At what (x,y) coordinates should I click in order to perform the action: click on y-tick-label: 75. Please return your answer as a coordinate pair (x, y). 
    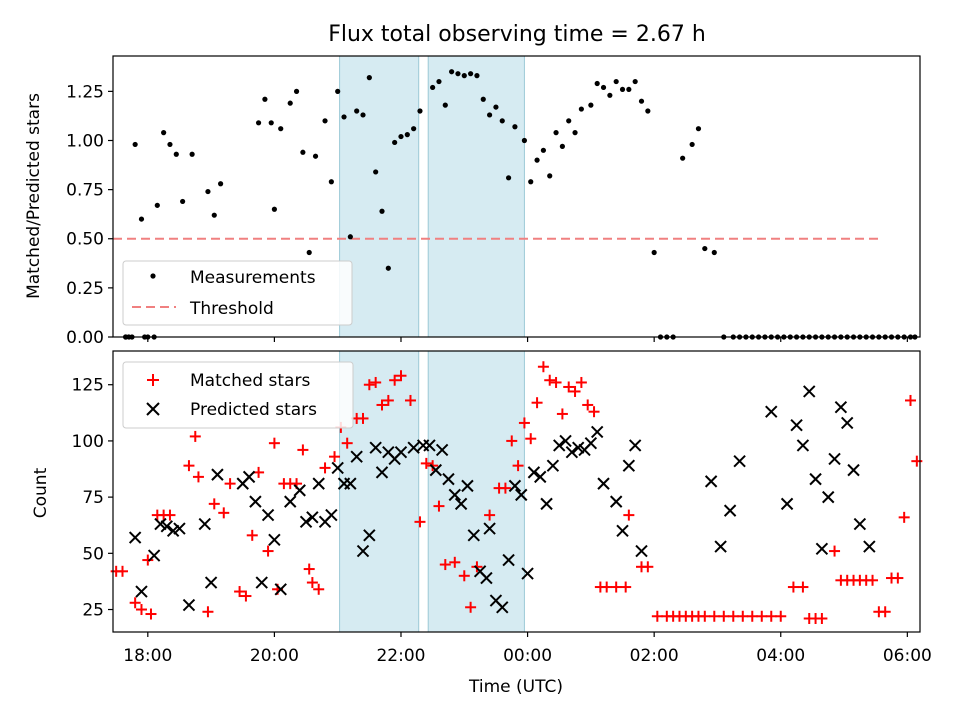
    Looking at the image, I should click on (93, 498).